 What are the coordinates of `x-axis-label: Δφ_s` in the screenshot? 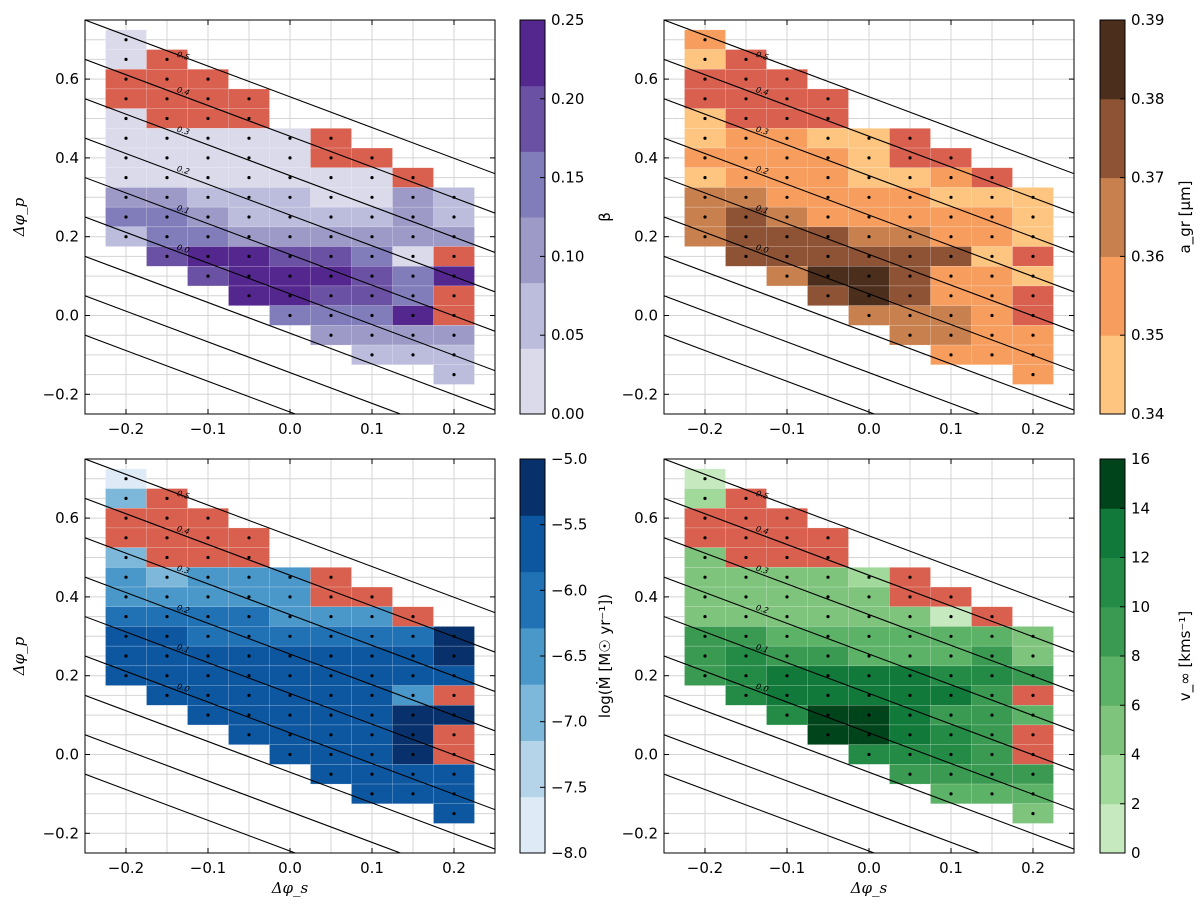 It's located at (290, 888).